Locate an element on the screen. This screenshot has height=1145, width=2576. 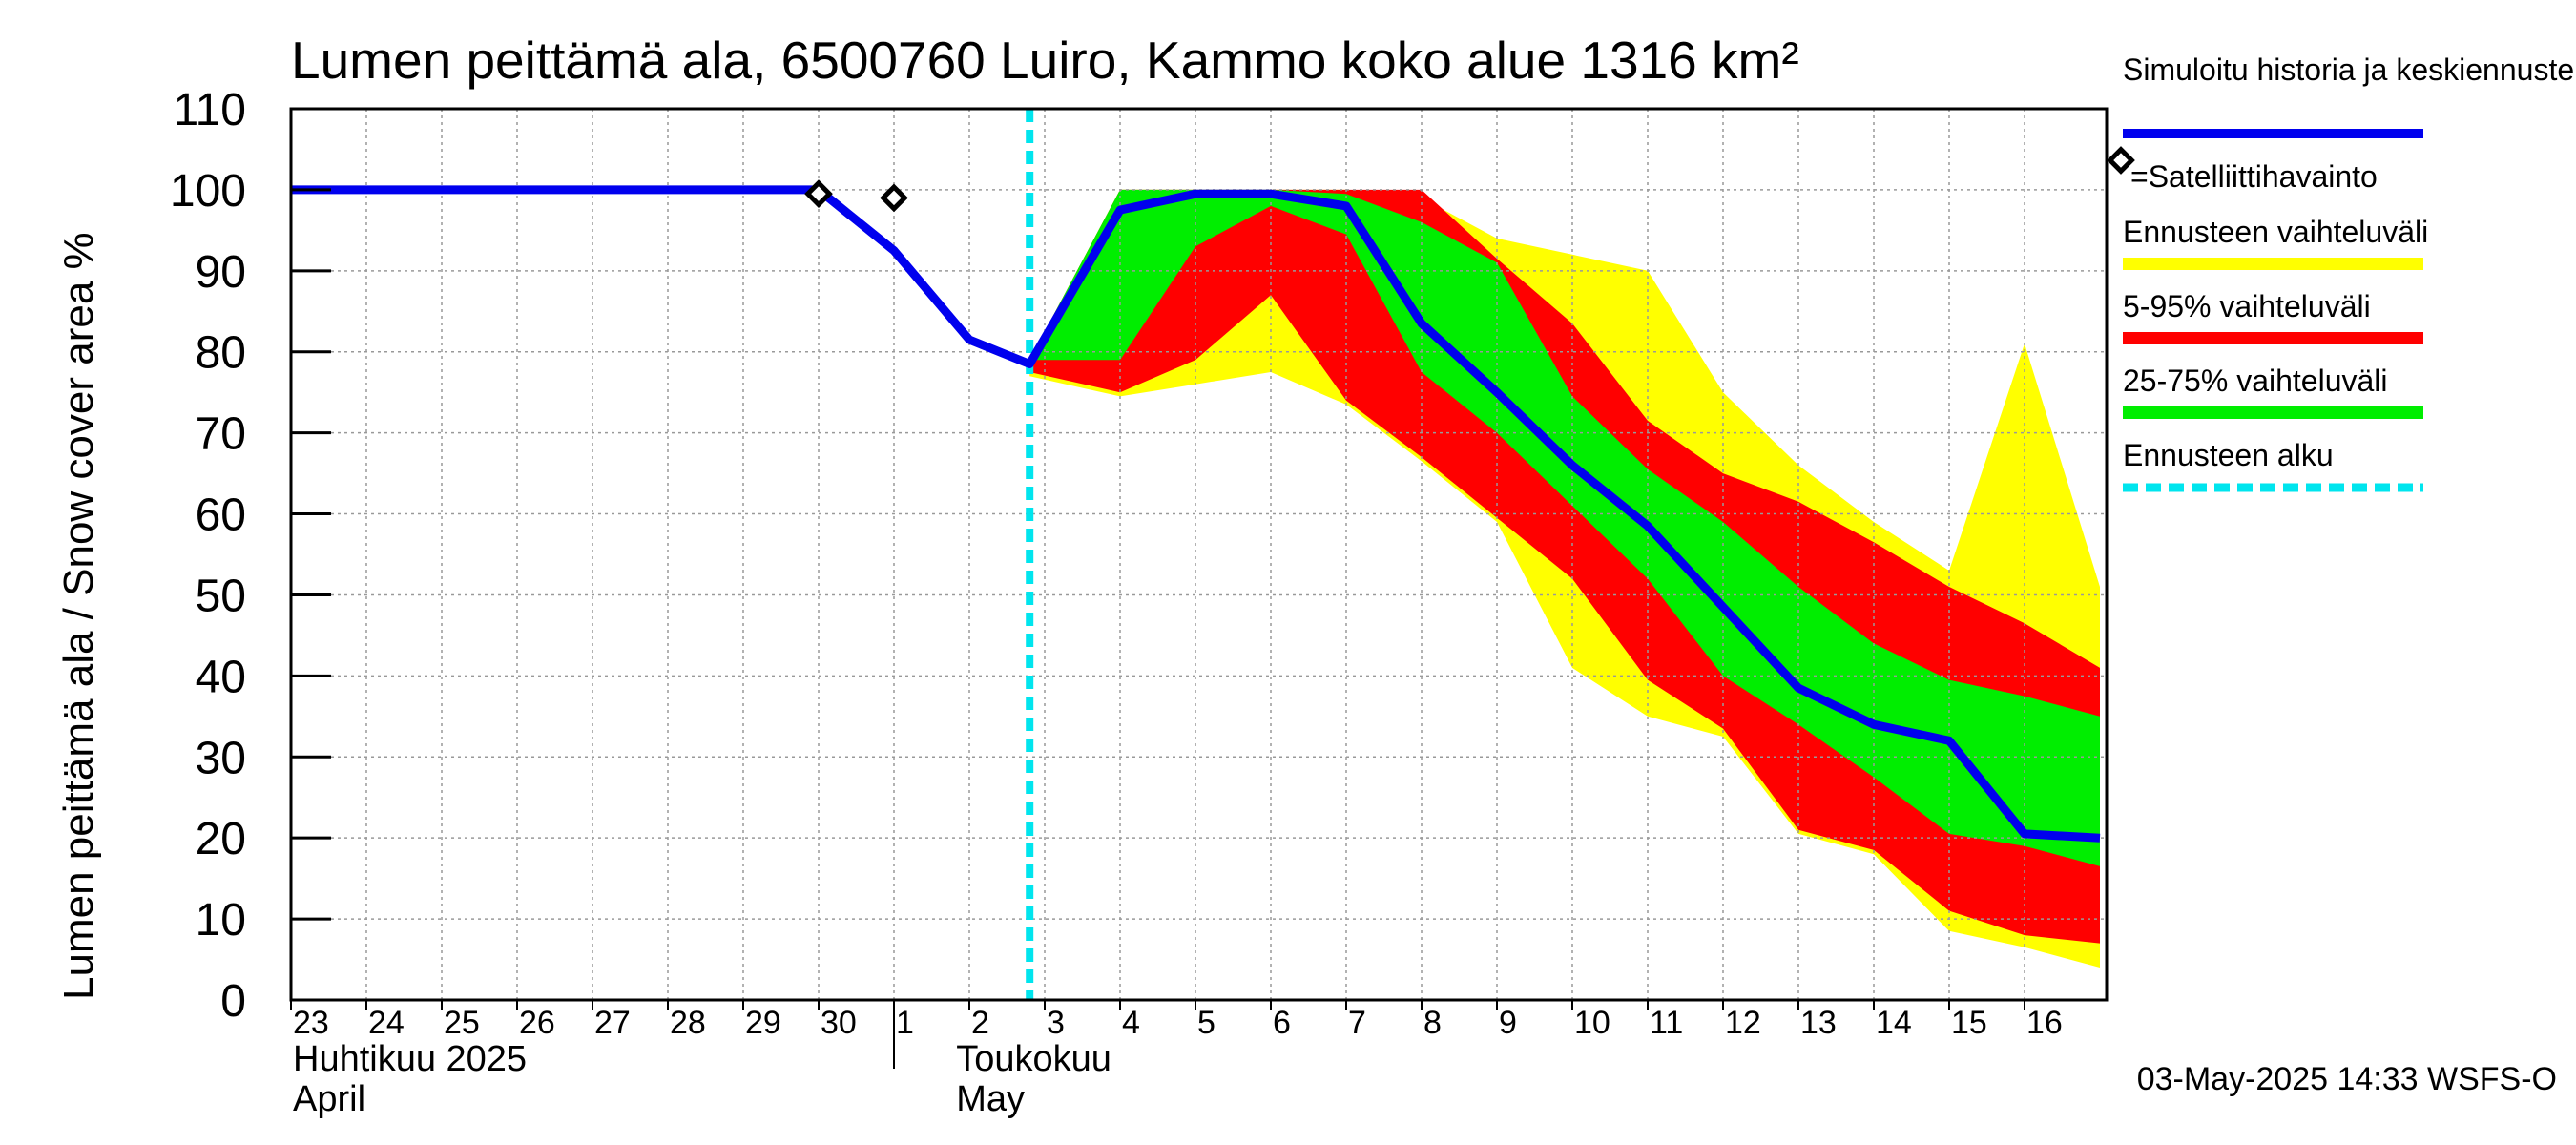
x-tick-label: 8 is located at coordinates (1432, 1023).